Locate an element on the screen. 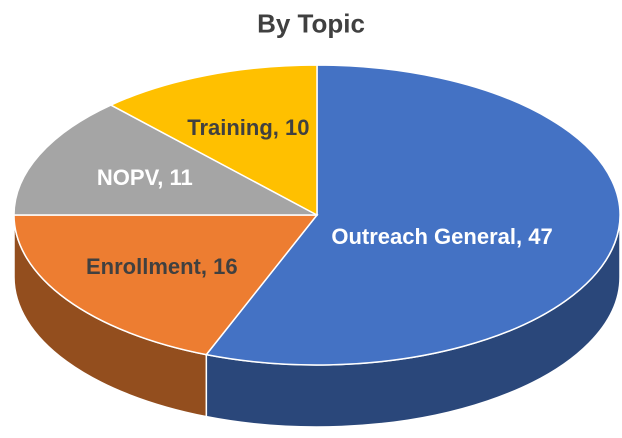 The width and height of the screenshot is (622, 438). data-label: Outreach General, 47 is located at coordinates (442, 236).